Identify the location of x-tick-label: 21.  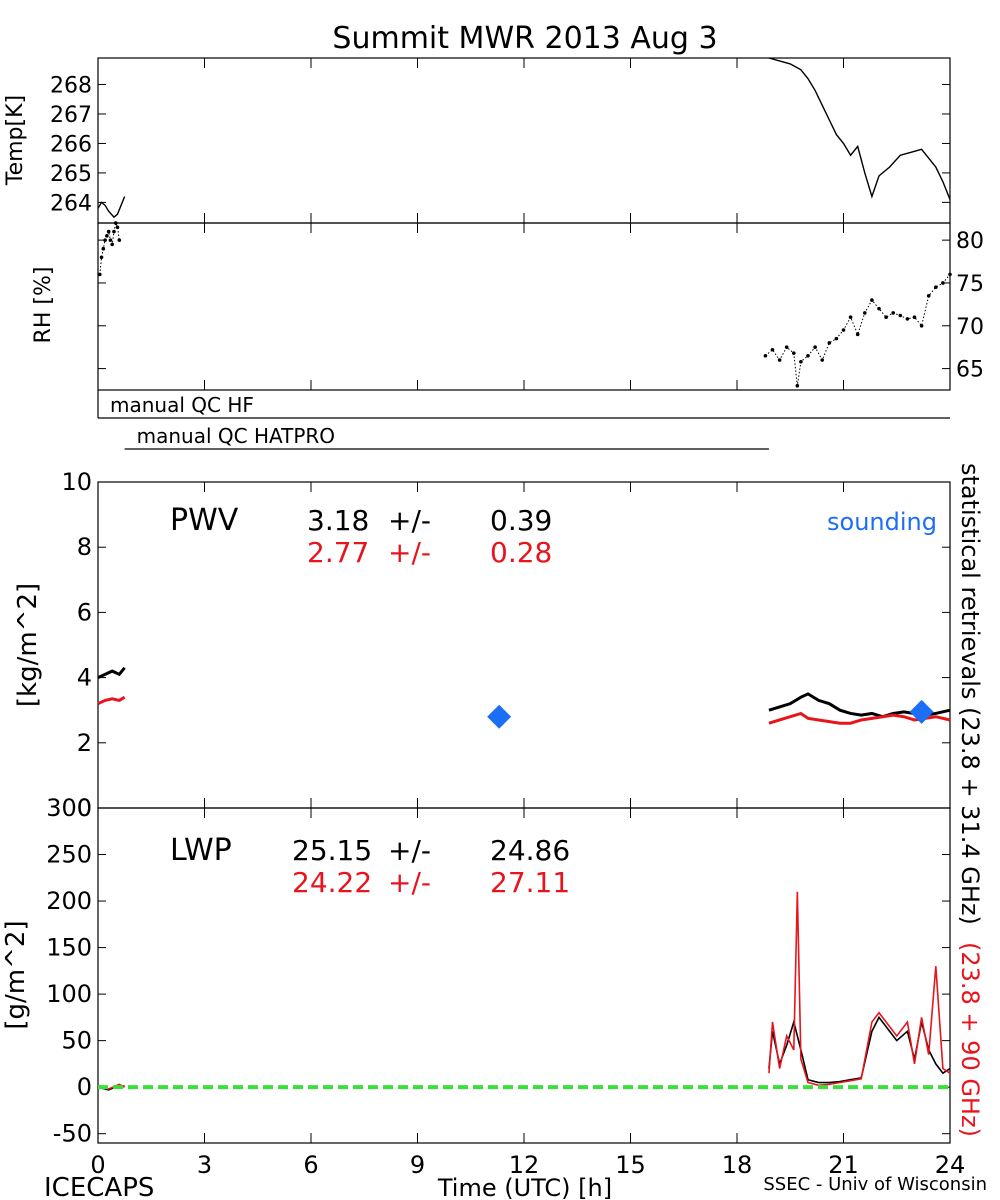
(843, 1165).